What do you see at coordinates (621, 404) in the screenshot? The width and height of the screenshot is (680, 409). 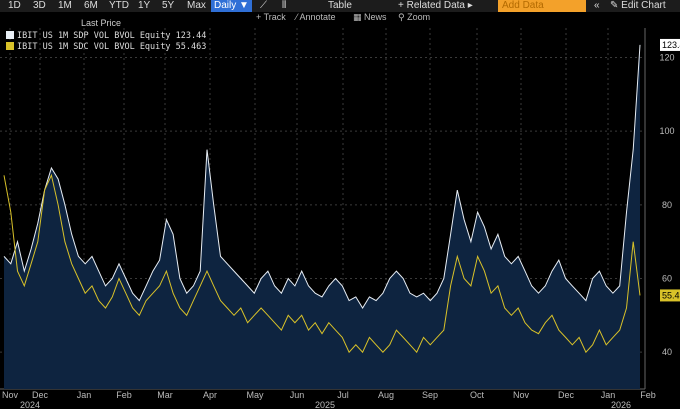 I see `year-label-2026: 2026` at bounding box center [621, 404].